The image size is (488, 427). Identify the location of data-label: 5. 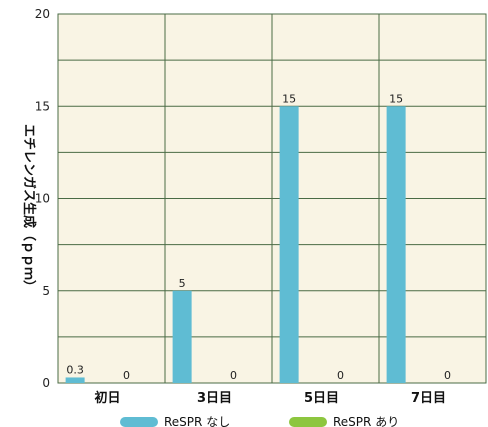
(182, 283).